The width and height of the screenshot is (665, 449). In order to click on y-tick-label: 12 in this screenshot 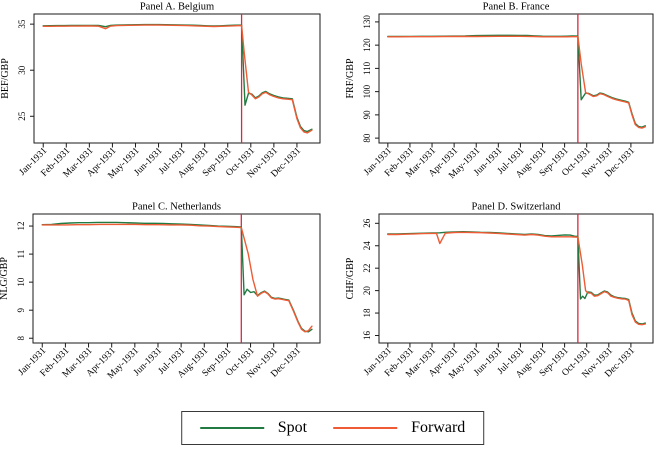, I will do `click(21, 226)`.